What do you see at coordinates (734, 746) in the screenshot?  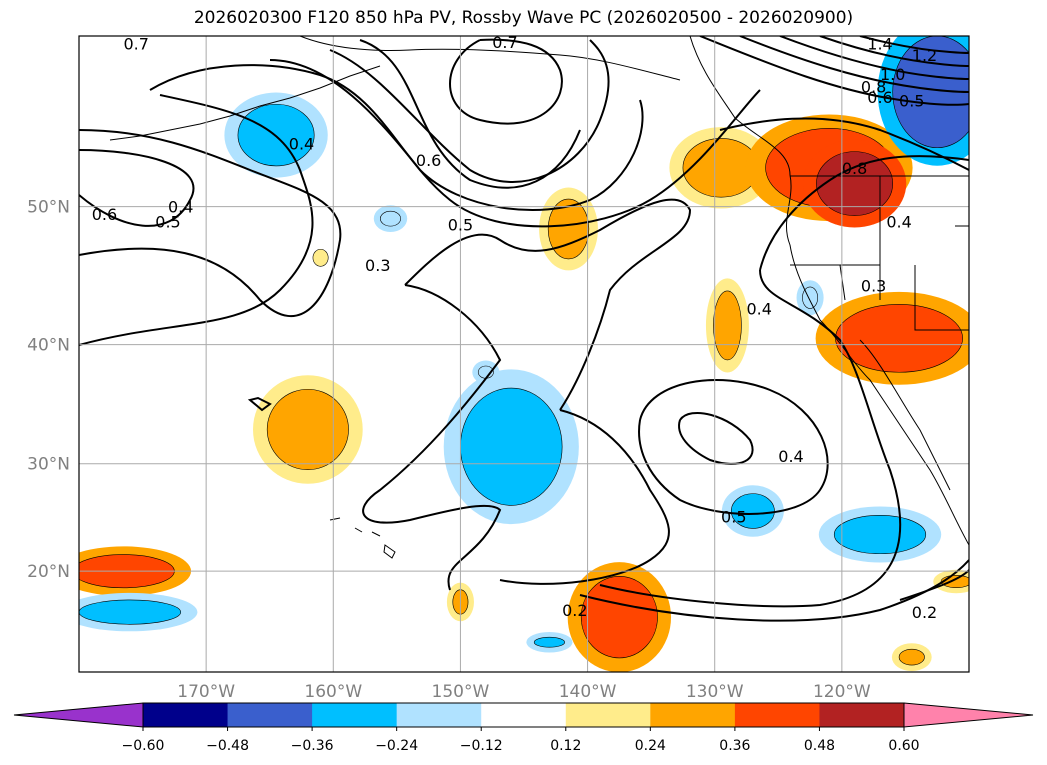 I see `colorbar-tick-label: 0.36` at bounding box center [734, 746].